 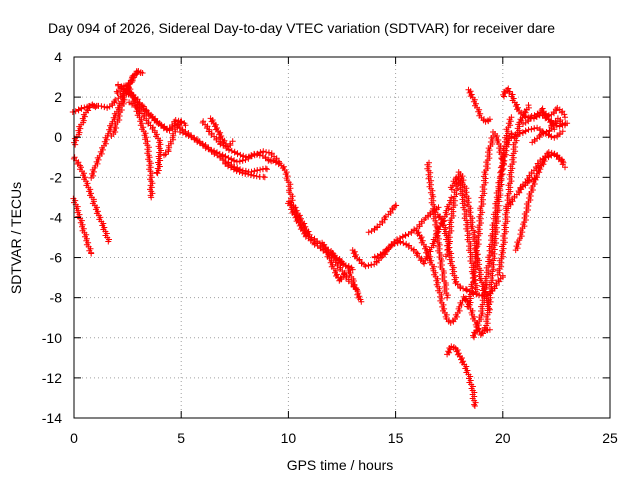 What do you see at coordinates (610, 438) in the screenshot?
I see `x-tick-label: 25` at bounding box center [610, 438].